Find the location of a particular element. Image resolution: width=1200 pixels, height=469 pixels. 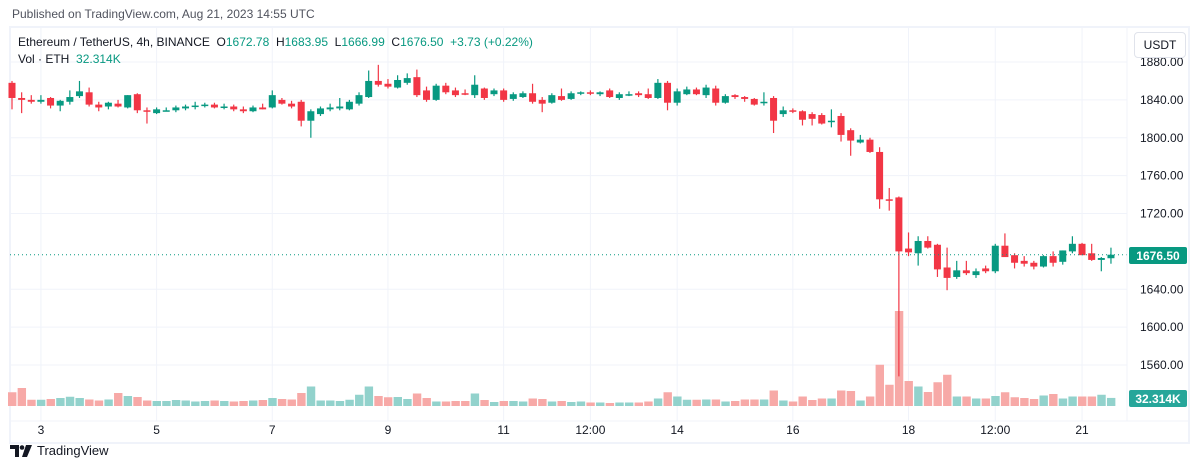

close-label: C is located at coordinates (396, 42).